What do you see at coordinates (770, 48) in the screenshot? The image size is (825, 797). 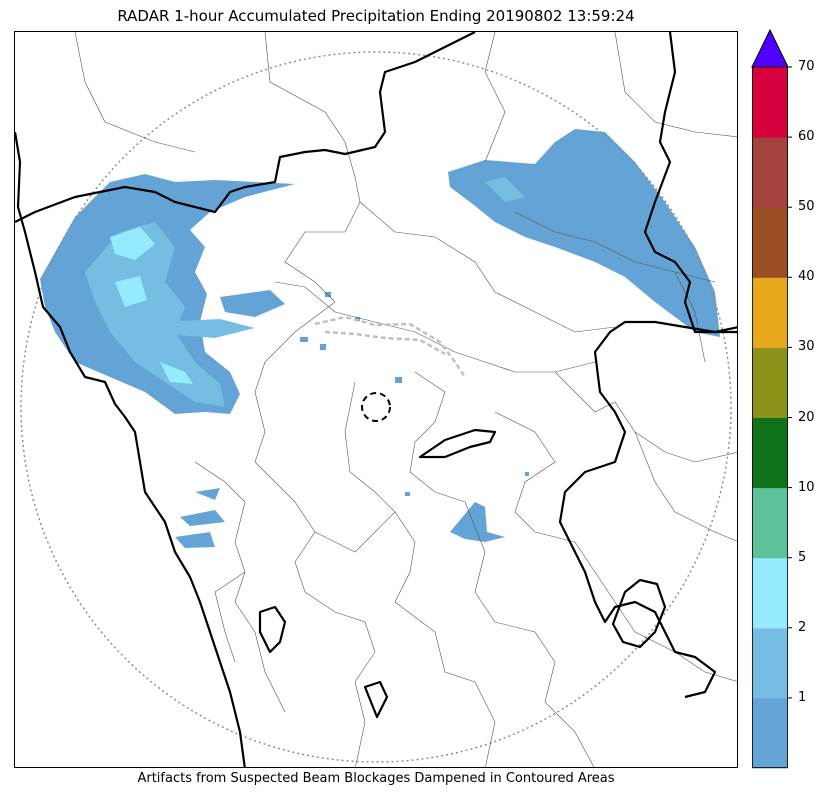 I see `colorbar-extend-triangle` at bounding box center [770, 48].